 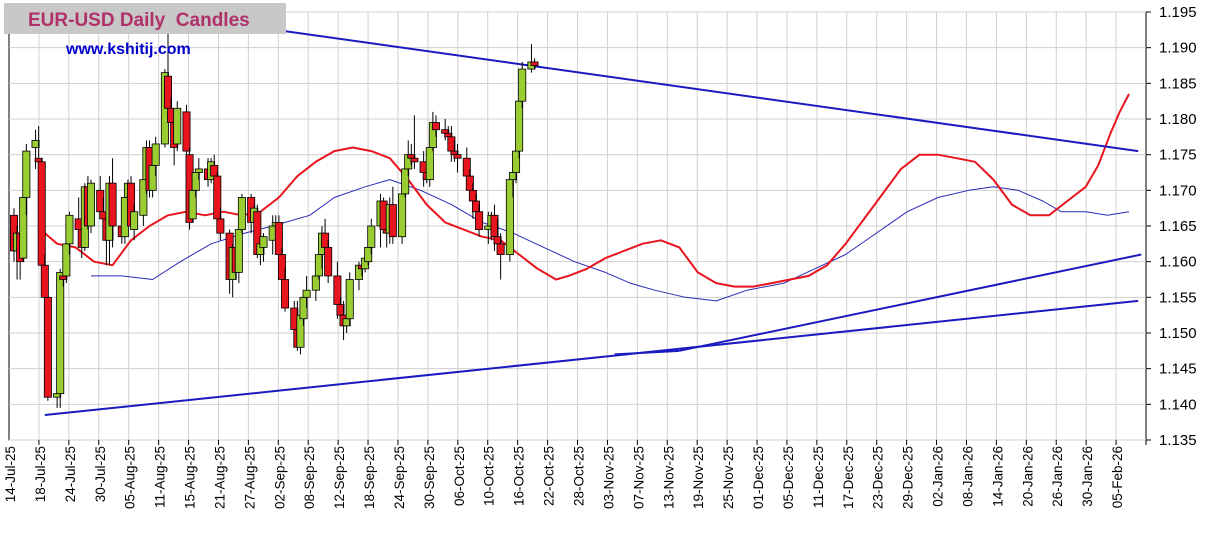 I want to click on y-tick-label: 1.165, so click(x=1178, y=226).